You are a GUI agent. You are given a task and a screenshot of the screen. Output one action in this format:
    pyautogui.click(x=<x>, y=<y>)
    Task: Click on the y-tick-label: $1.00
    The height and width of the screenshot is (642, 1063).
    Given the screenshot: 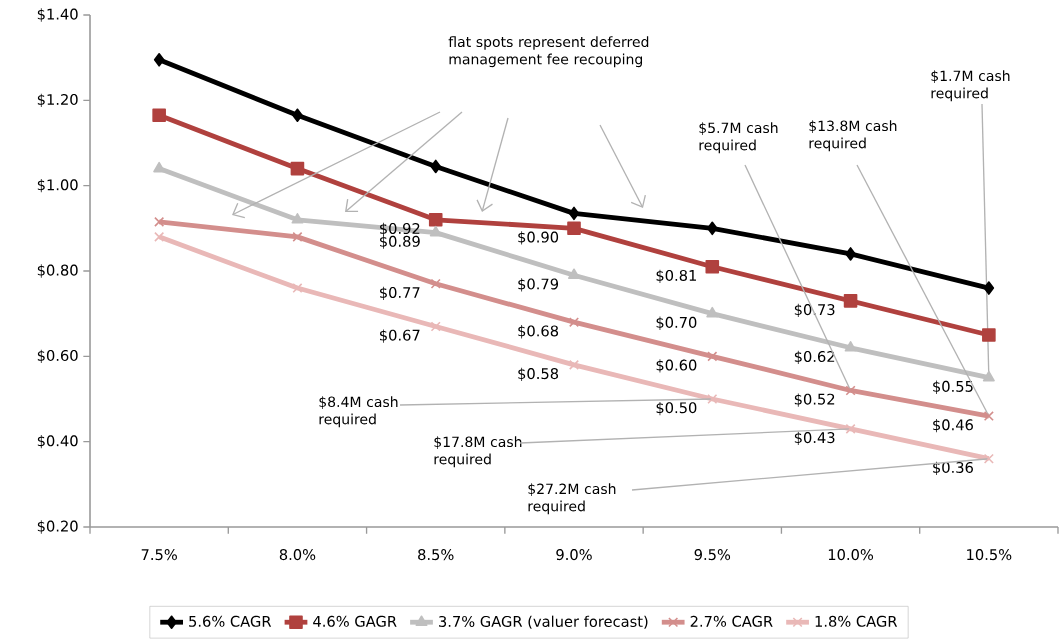 What is the action you would take?
    pyautogui.click(x=57, y=186)
    